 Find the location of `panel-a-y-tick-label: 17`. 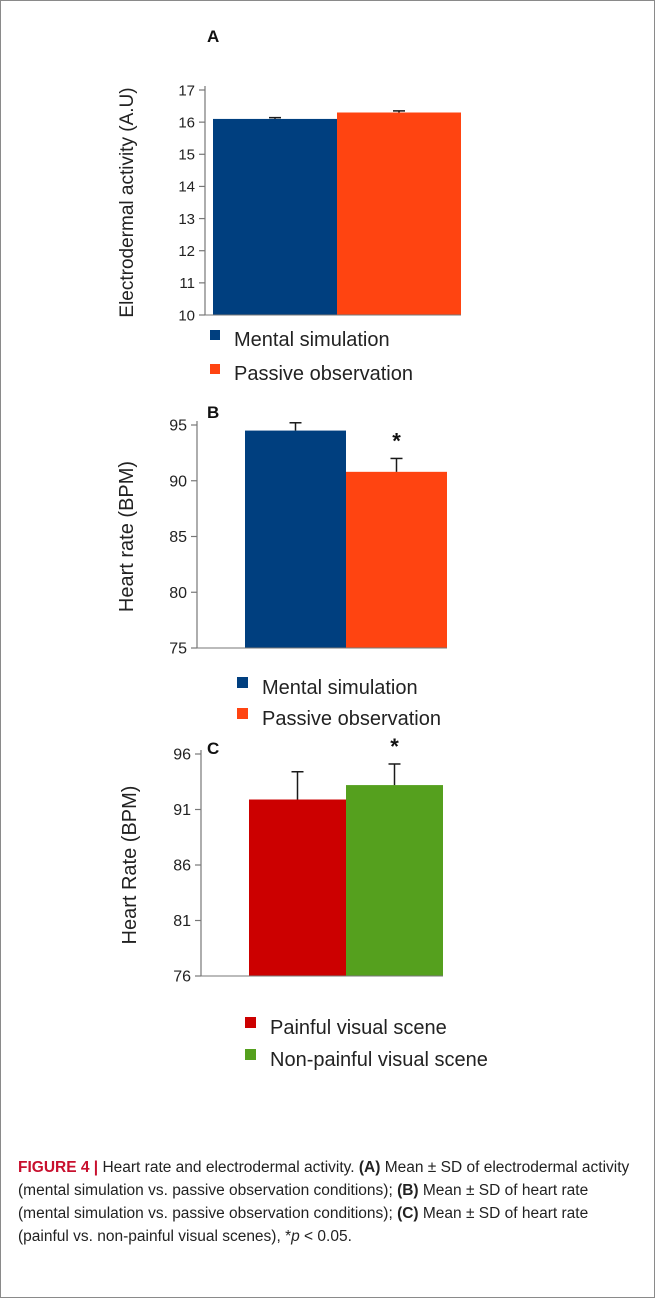

panel-a-y-tick-label: 17 is located at coordinates (186, 90).